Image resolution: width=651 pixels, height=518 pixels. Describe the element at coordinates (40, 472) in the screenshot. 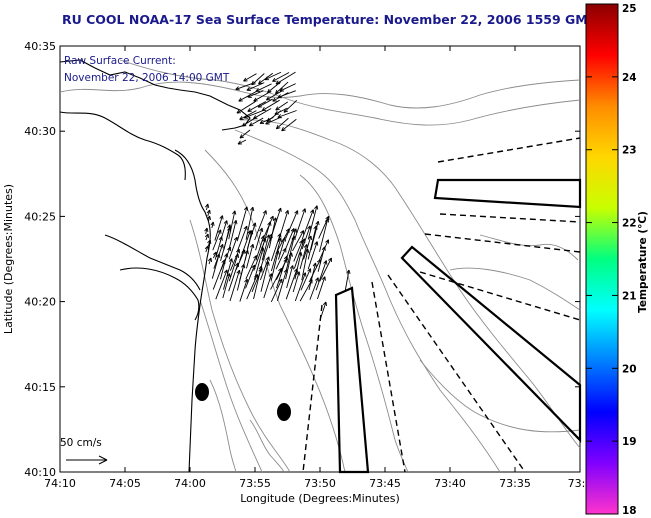

I see `y-tick-label: 40:10` at that location.